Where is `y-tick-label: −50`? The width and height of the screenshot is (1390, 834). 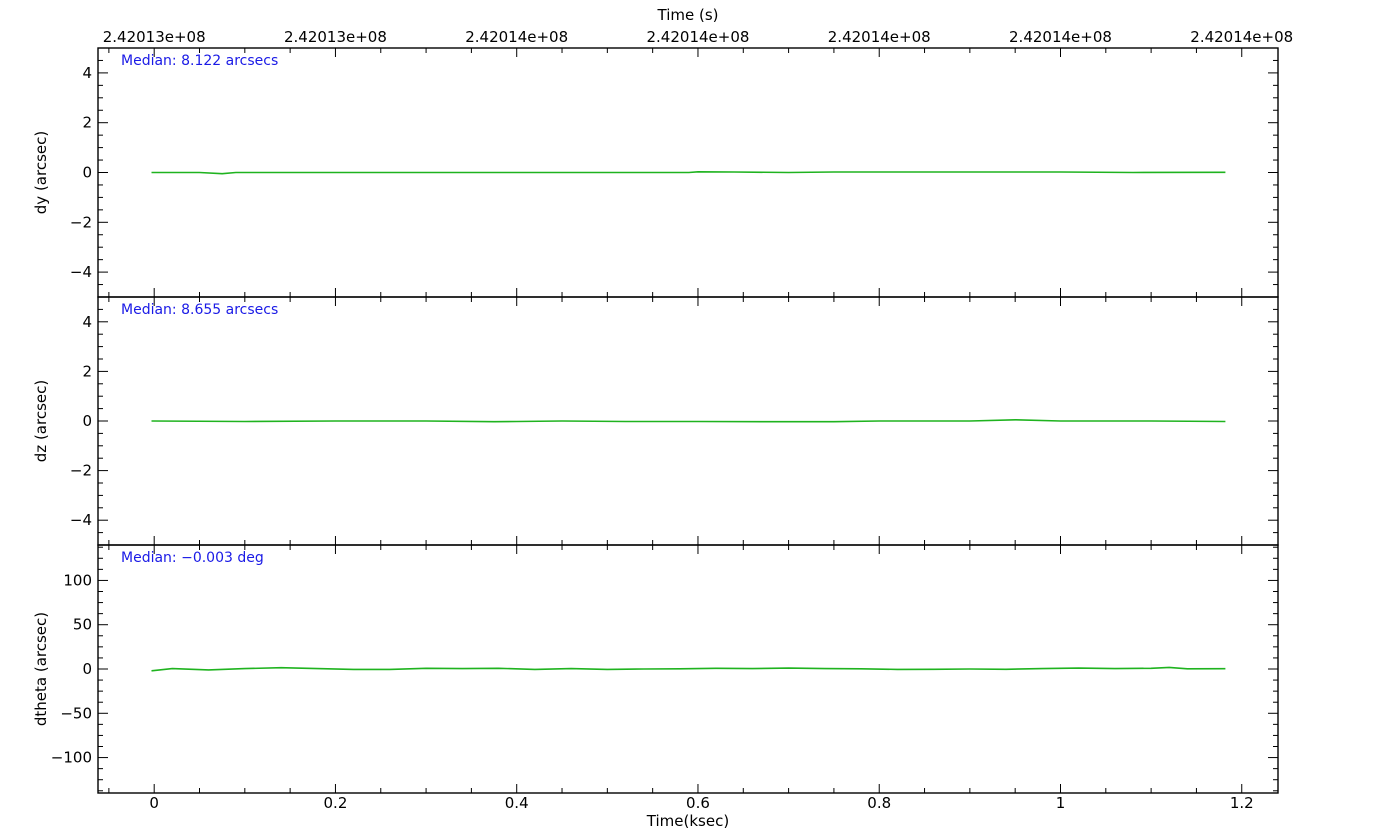
y-tick-label: −50 is located at coordinates (76, 713).